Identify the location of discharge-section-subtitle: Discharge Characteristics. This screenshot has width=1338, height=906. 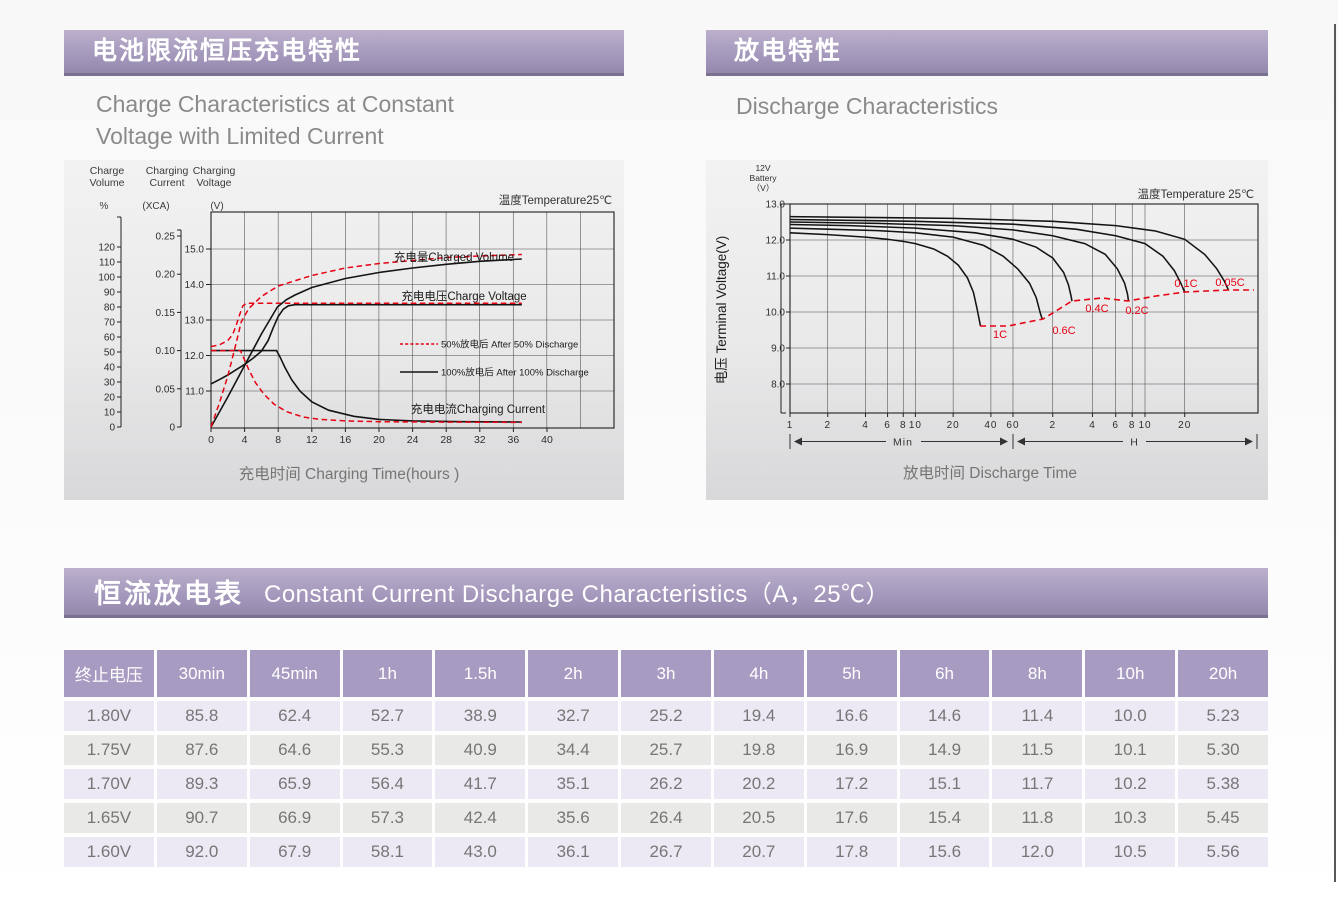
(867, 106).